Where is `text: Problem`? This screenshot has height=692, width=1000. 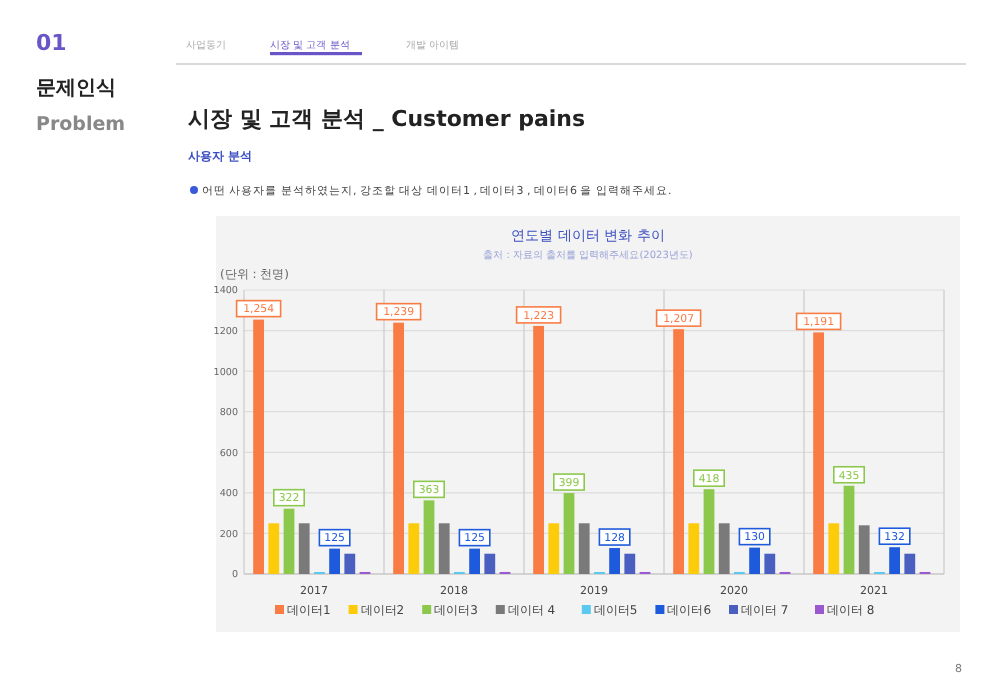
text: Problem is located at coordinates (81, 125).